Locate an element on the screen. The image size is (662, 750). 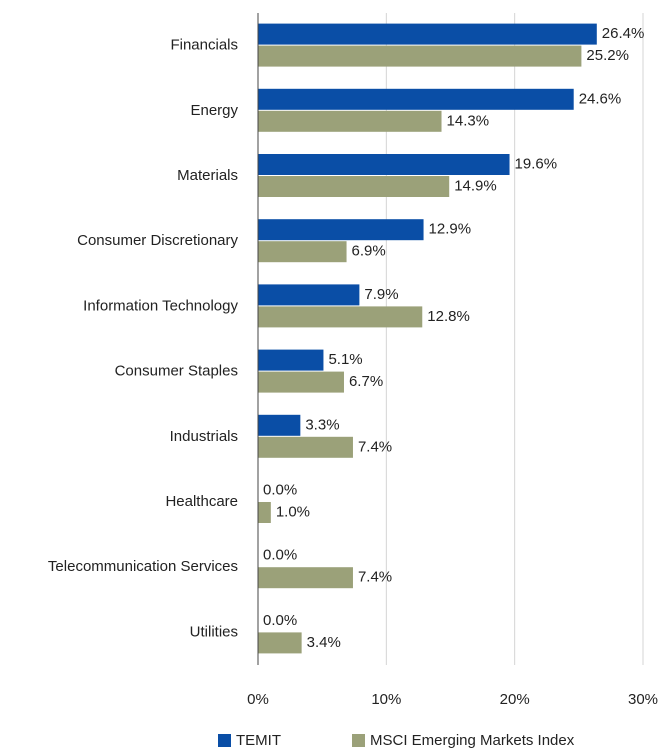
y-tick-label: Healthcare is located at coordinates (201, 501).